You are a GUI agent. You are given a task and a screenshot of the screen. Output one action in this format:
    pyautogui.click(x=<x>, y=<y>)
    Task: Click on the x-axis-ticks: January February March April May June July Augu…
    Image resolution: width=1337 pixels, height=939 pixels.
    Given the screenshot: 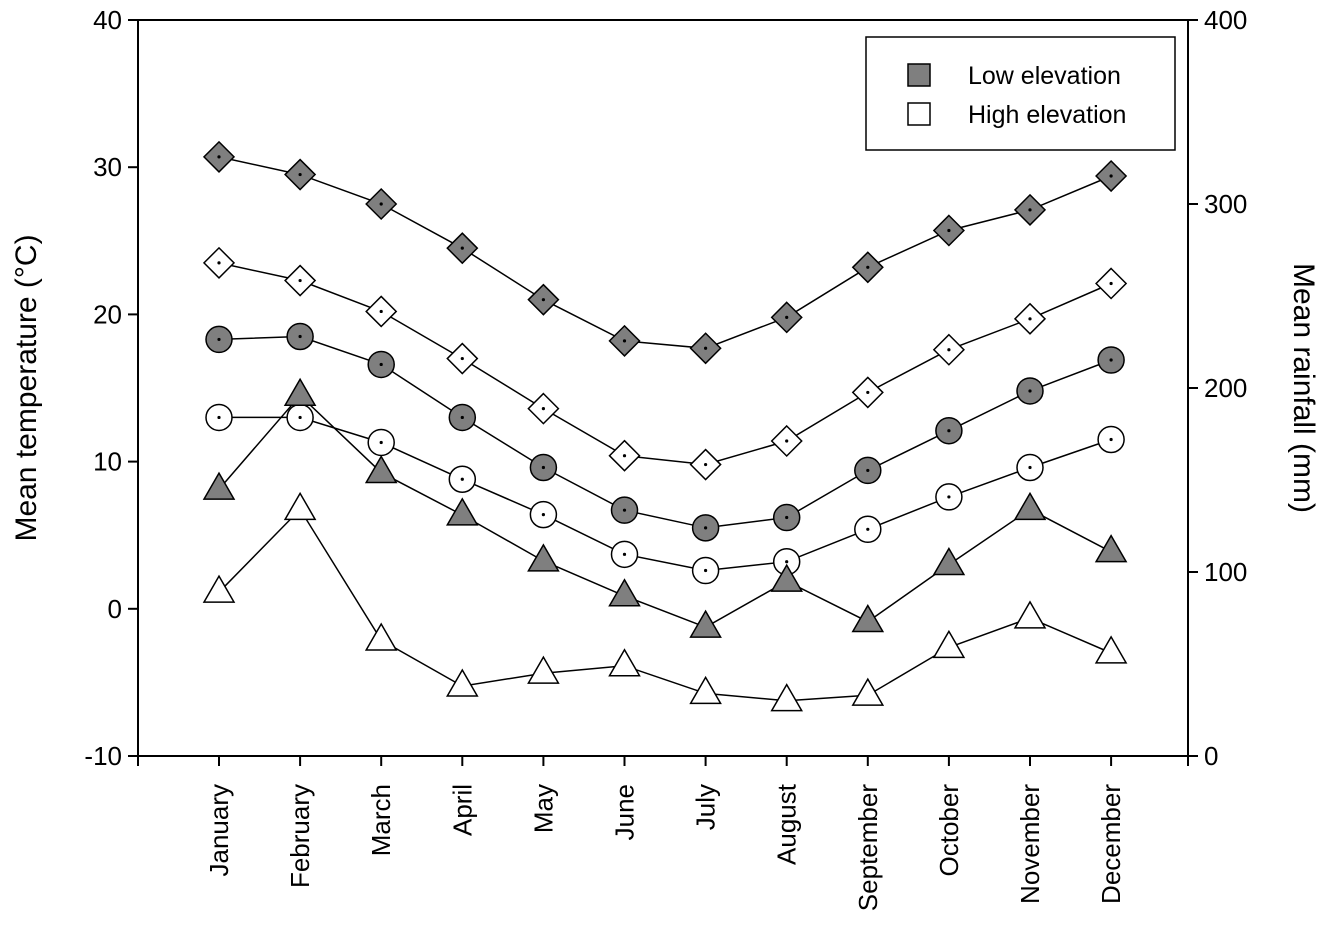 What is the action you would take?
    pyautogui.click(x=663, y=834)
    